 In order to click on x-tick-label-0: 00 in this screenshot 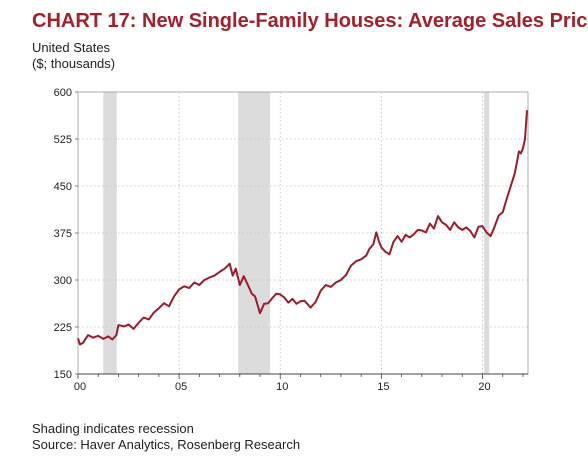, I will do `click(80, 387)`.